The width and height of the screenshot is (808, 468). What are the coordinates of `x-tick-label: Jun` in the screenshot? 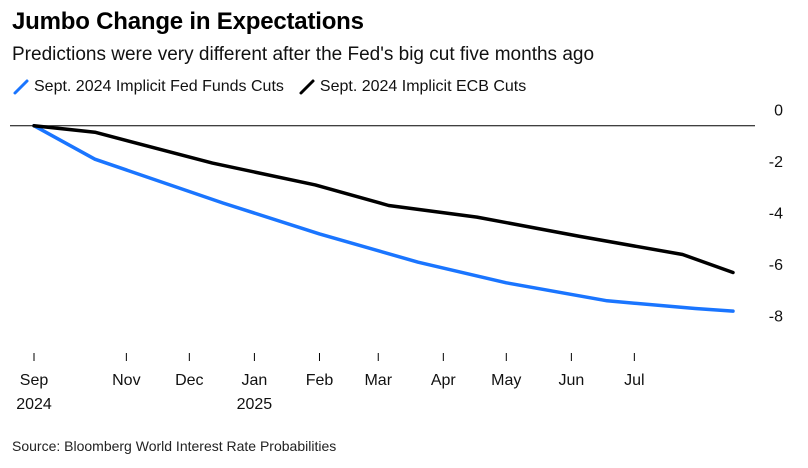 It's located at (571, 380).